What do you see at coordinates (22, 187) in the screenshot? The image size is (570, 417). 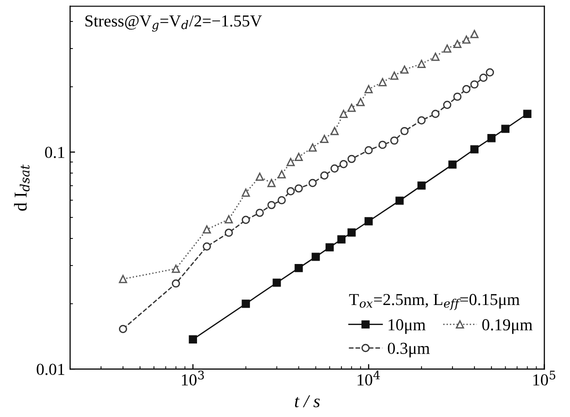 I see `y-axis-title: d I$_{dsat}$` at bounding box center [22, 187].